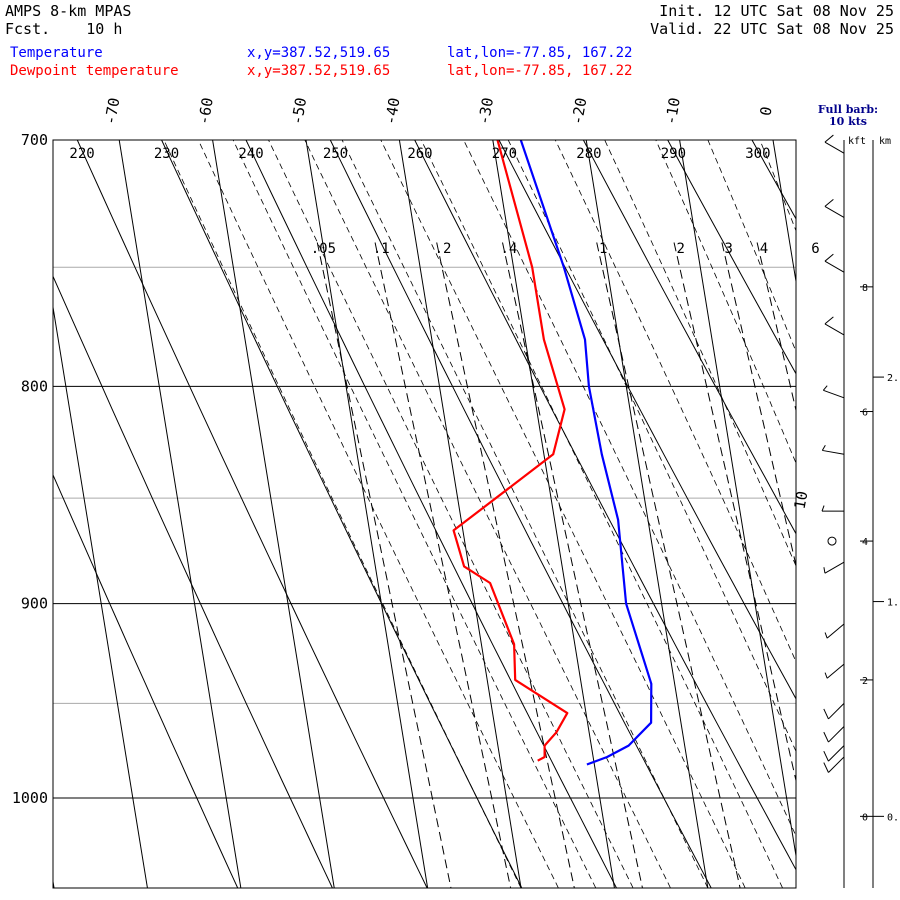 This screenshot has width=900, height=900. Describe the element at coordinates (34, 140) in the screenshot. I see `pressure-label-700: 700` at that location.